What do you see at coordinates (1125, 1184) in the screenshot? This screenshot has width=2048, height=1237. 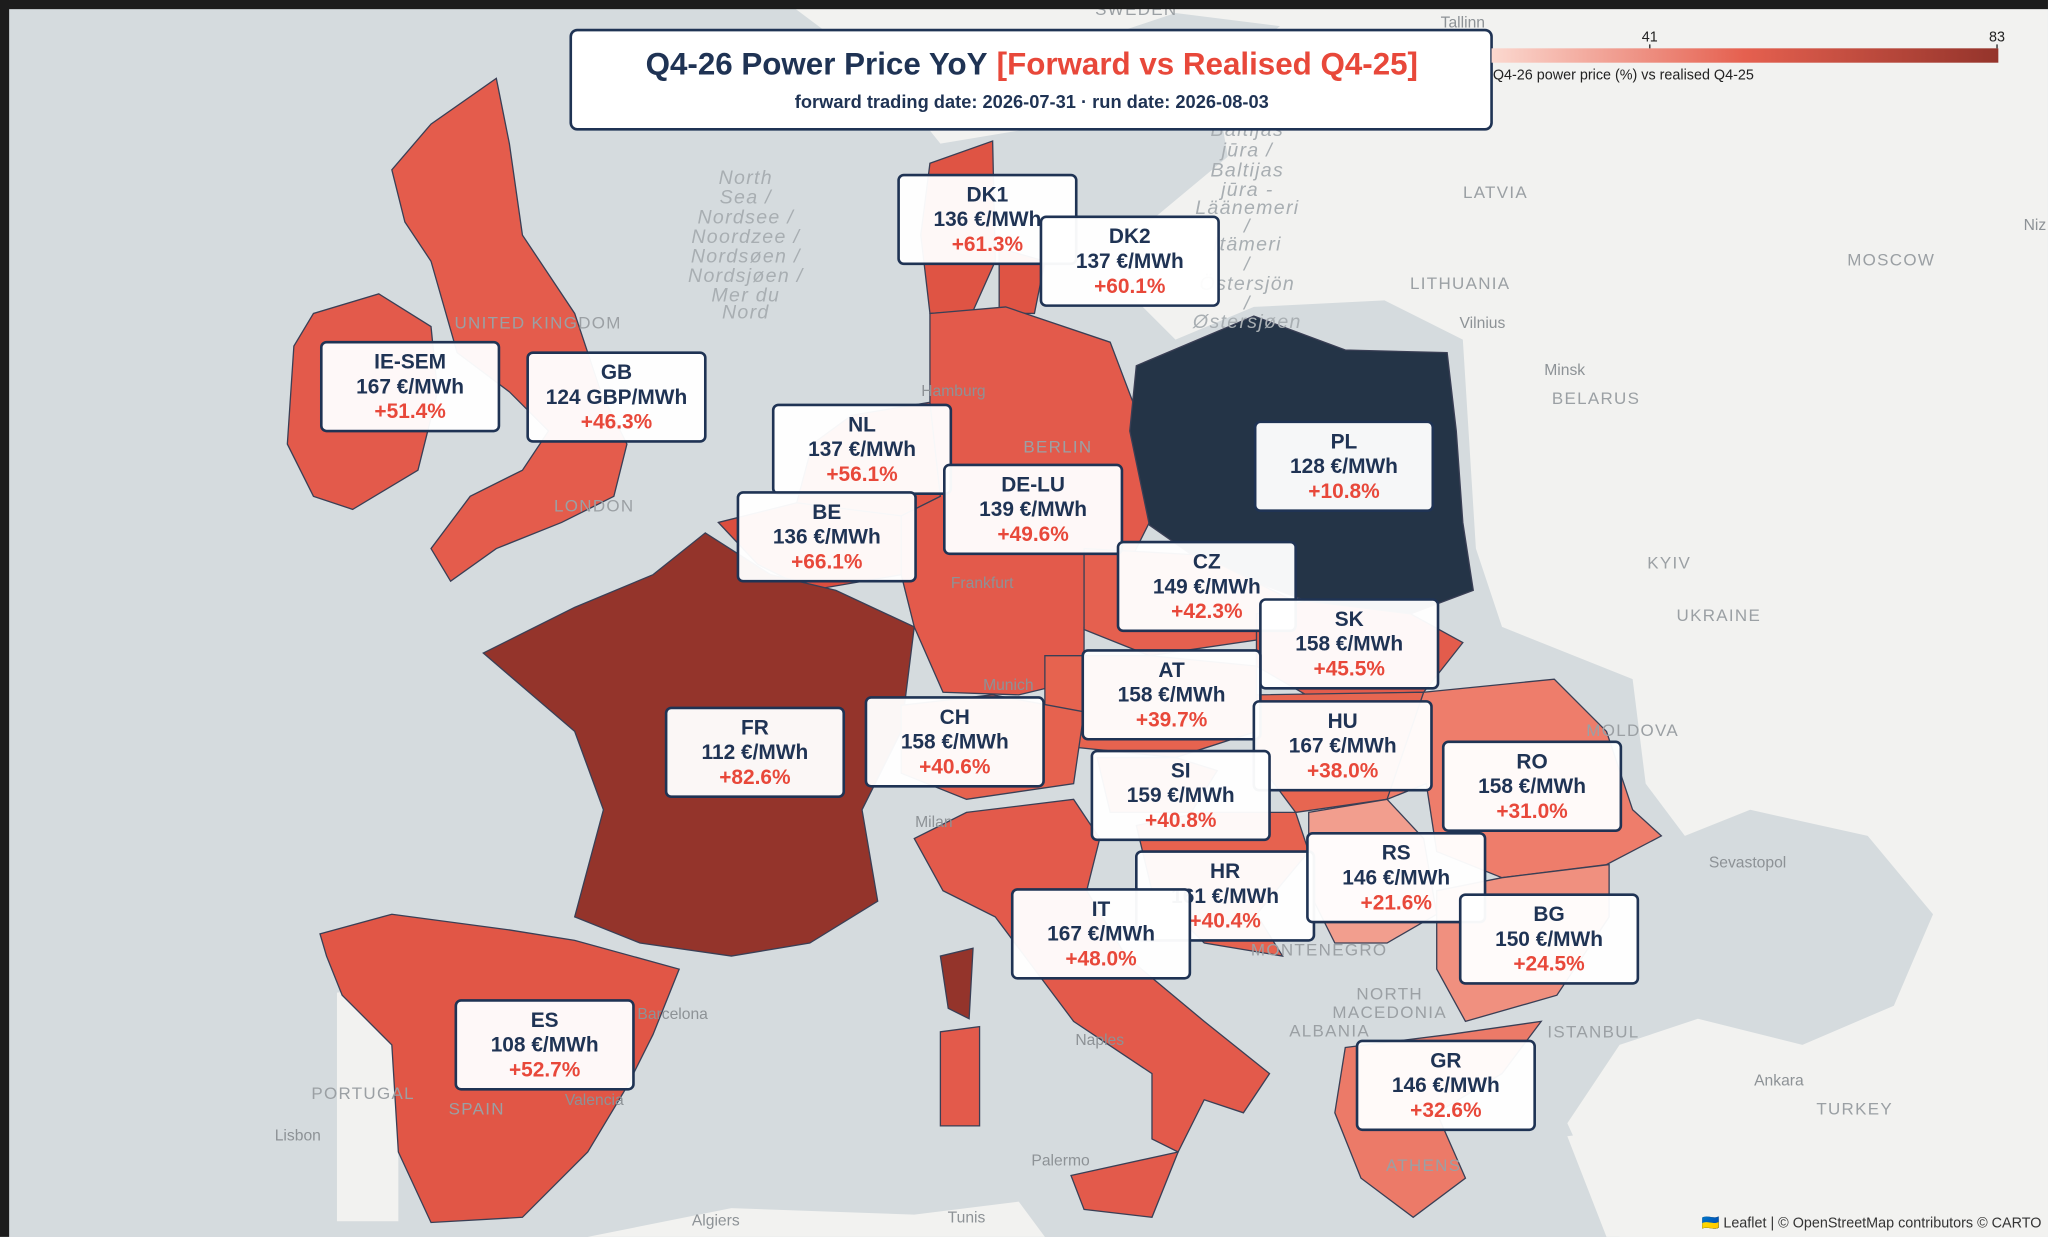 I see `region-shape` at bounding box center [1125, 1184].